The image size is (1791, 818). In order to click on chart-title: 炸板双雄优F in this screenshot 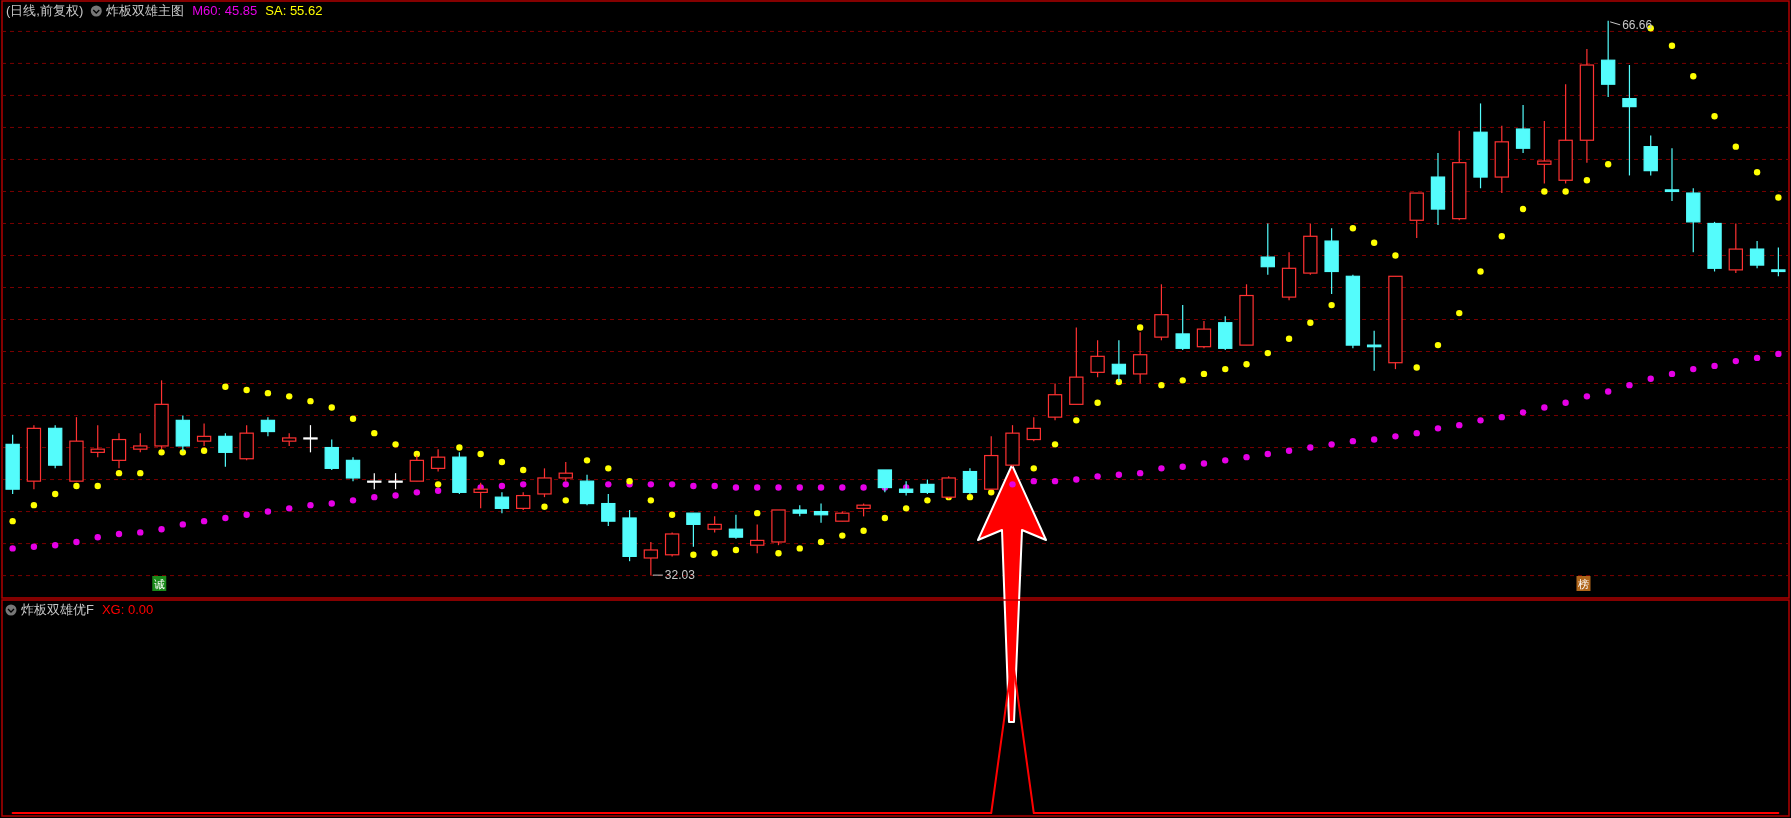, I will do `click(57, 609)`.